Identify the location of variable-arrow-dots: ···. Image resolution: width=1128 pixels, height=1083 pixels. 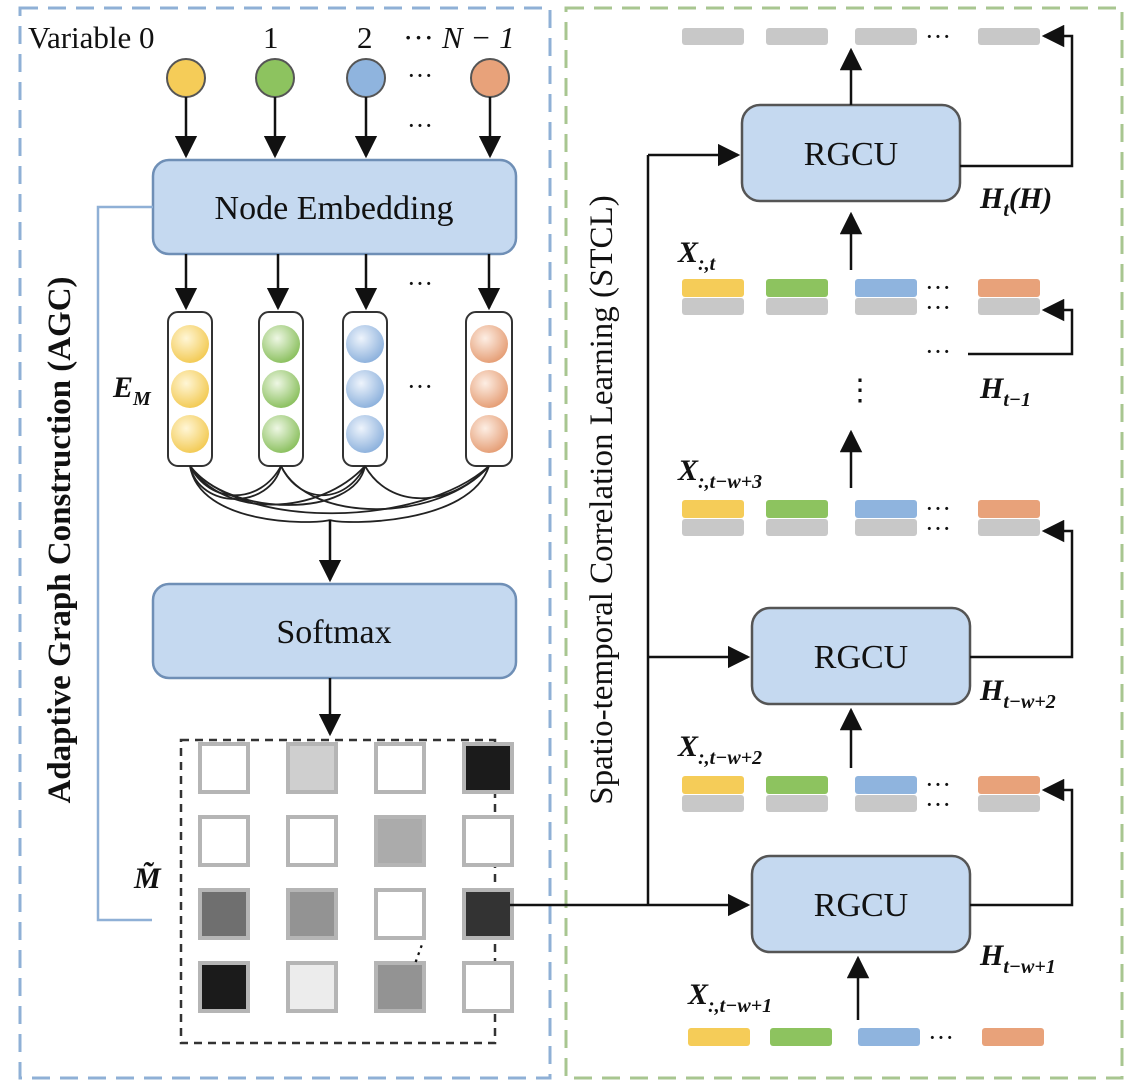
(420, 125).